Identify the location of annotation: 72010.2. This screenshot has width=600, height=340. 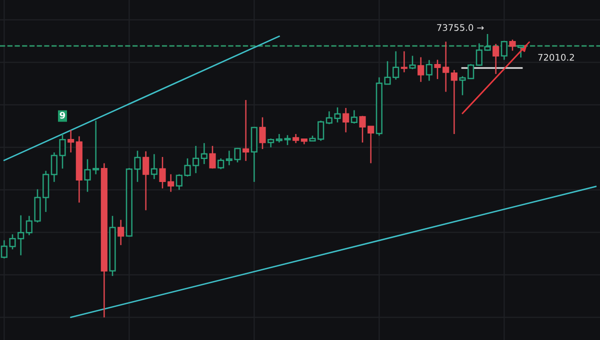
(556, 57).